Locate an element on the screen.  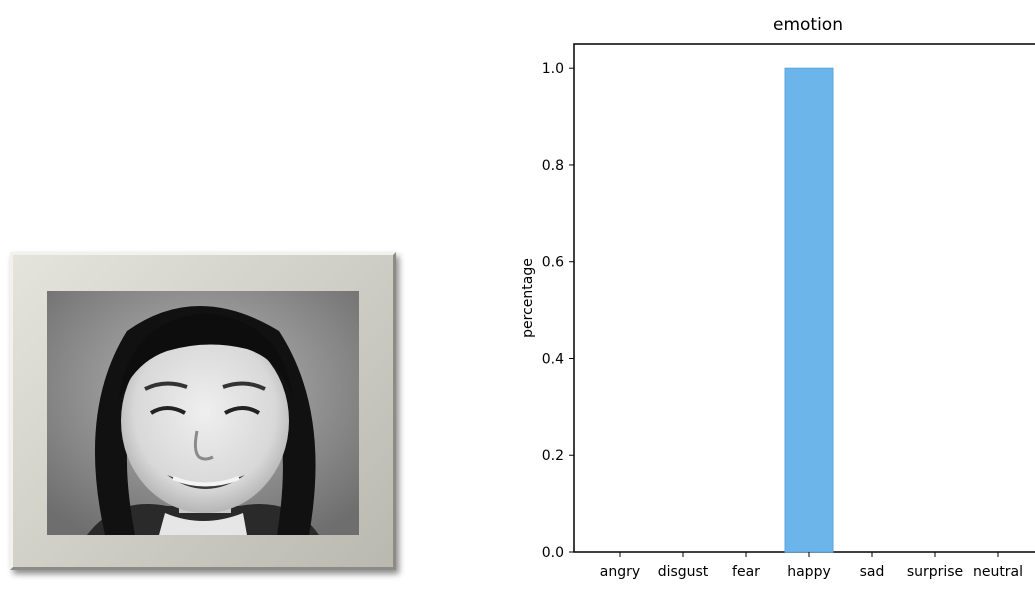
bar-happy is located at coordinates (809, 310).